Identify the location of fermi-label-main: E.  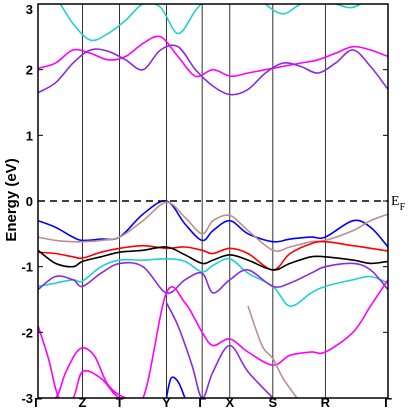
(395, 201).